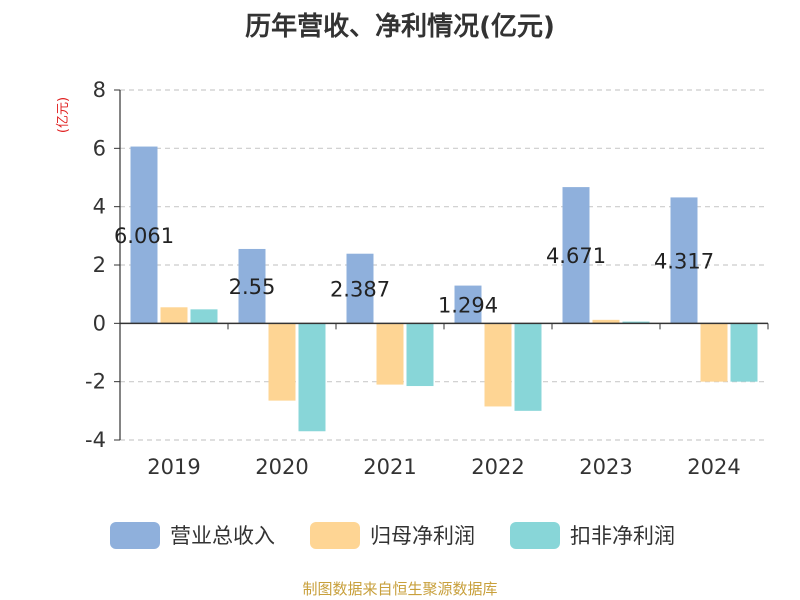 This screenshot has height=600, width=800. Describe the element at coordinates (95, 440) in the screenshot. I see `y-tick-label: -4` at that location.